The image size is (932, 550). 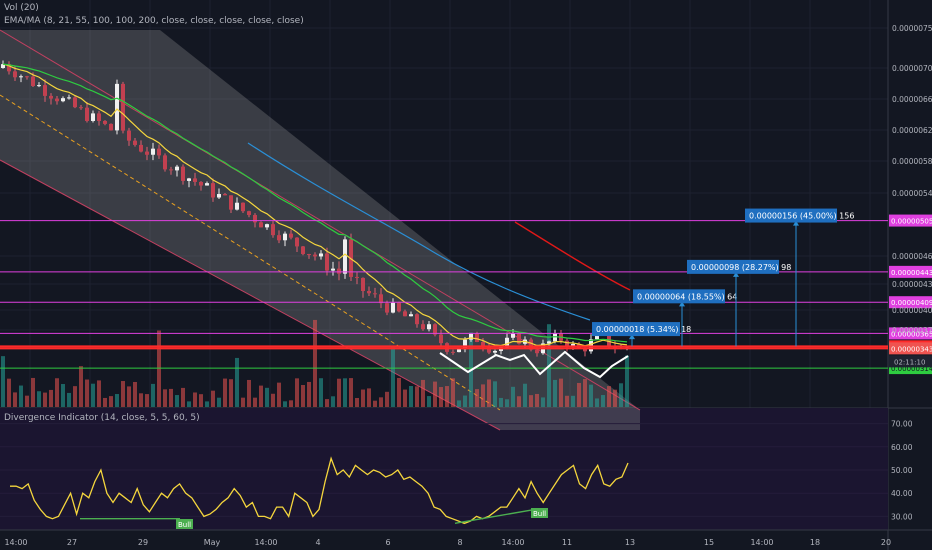 I want to click on price-tick-label: 0.00000370, so click(x=912, y=330).